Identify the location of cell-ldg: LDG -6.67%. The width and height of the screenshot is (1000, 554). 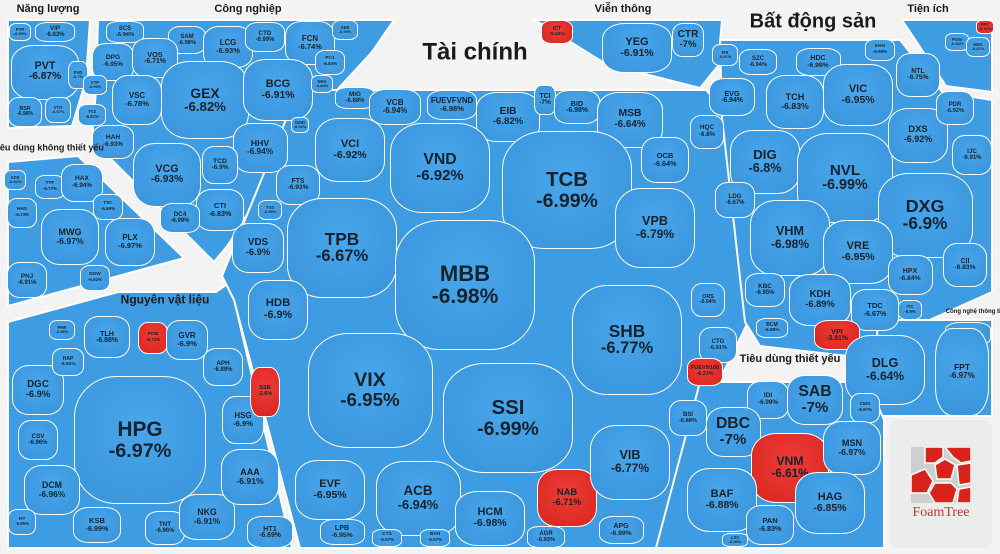
(735, 200).